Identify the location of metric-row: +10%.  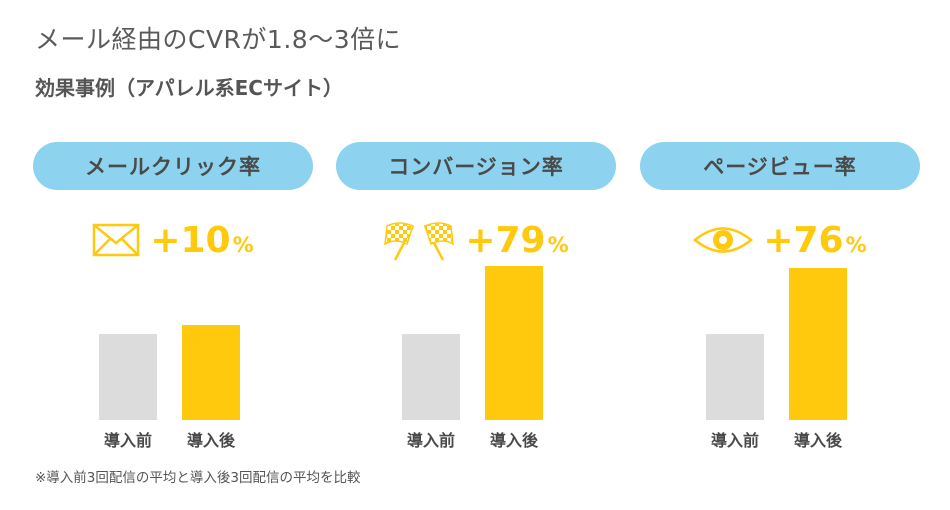
(173, 240).